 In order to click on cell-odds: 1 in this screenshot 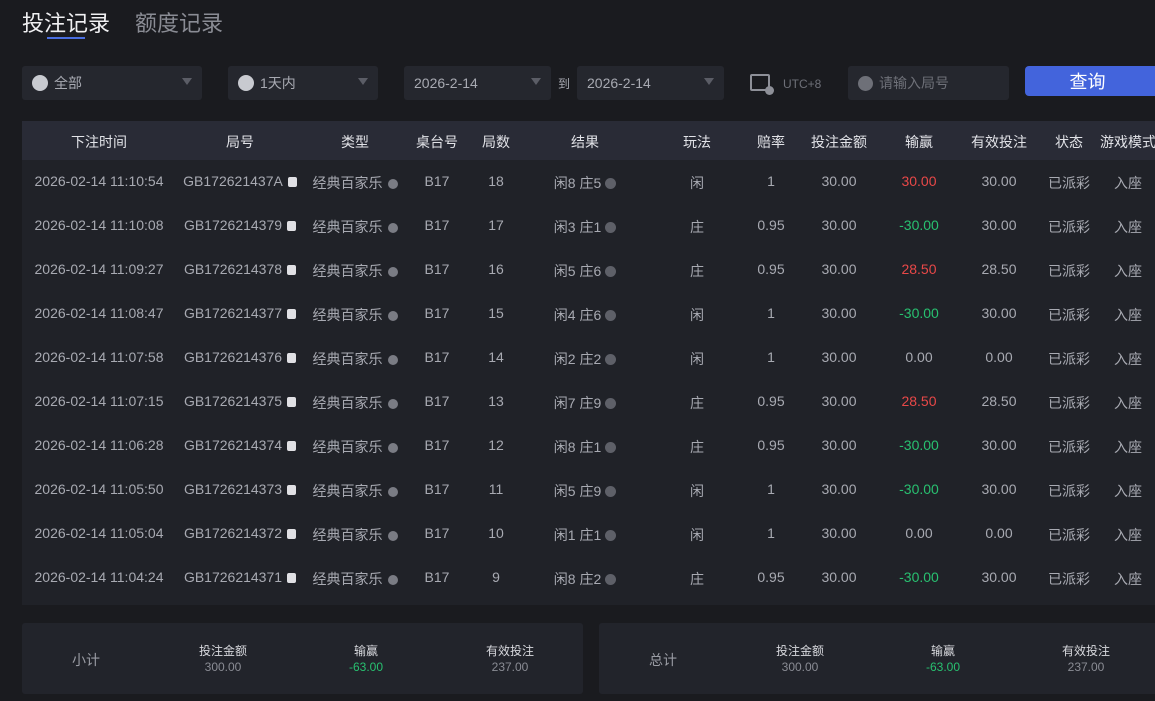, I will do `click(771, 181)`.